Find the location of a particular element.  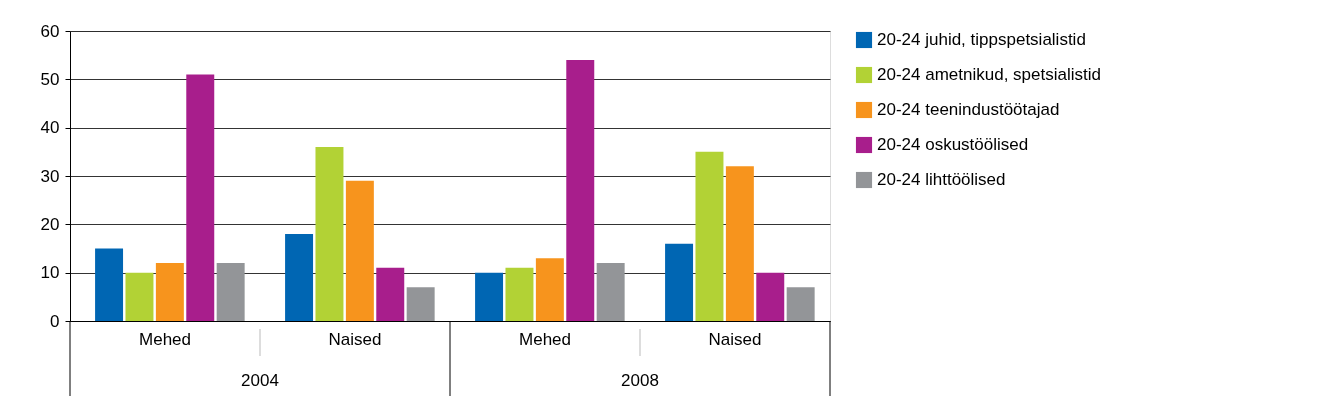

legend-label: 20-24 teenindustöötajad is located at coordinates (968, 109).